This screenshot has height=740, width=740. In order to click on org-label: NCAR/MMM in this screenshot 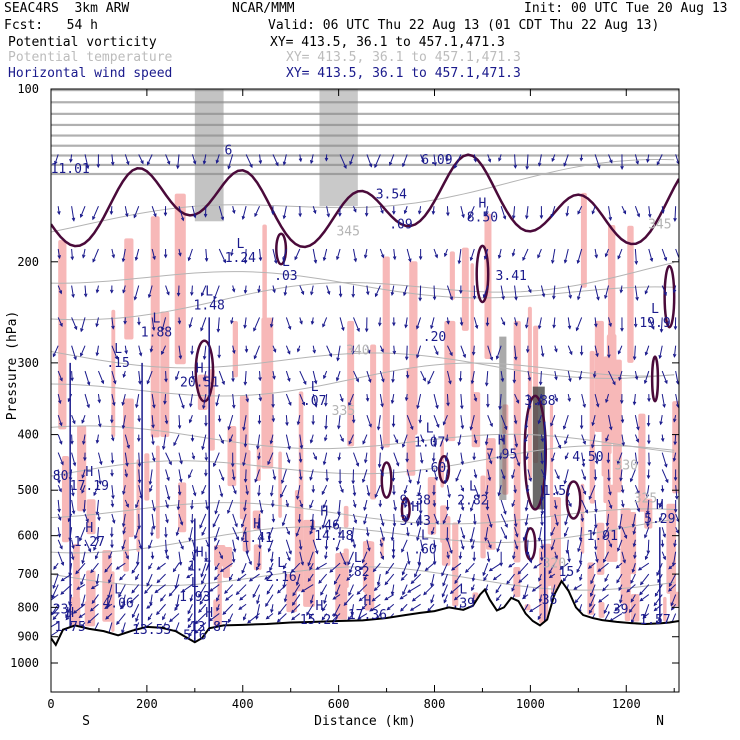, I will do `click(263, 8)`.